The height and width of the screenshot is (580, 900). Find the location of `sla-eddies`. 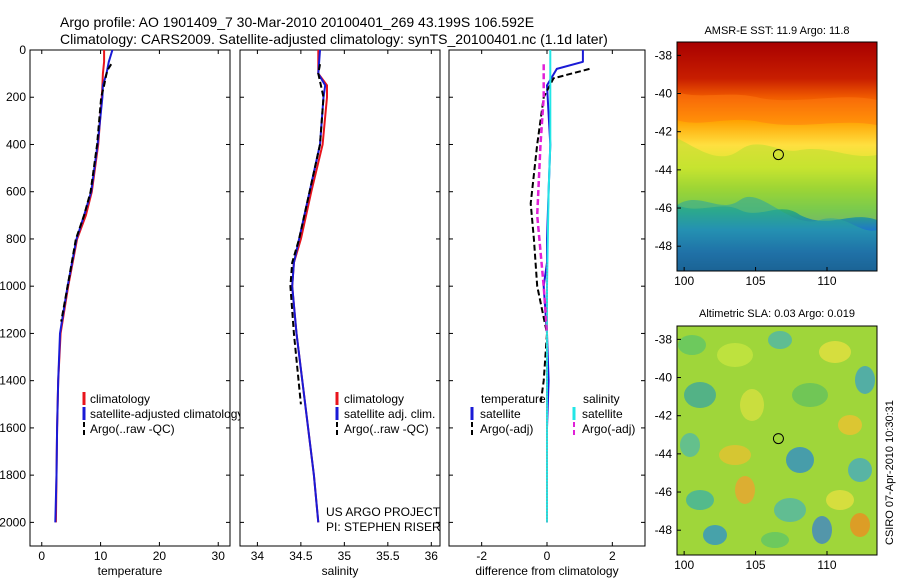

sla-eddies is located at coordinates (776, 439).